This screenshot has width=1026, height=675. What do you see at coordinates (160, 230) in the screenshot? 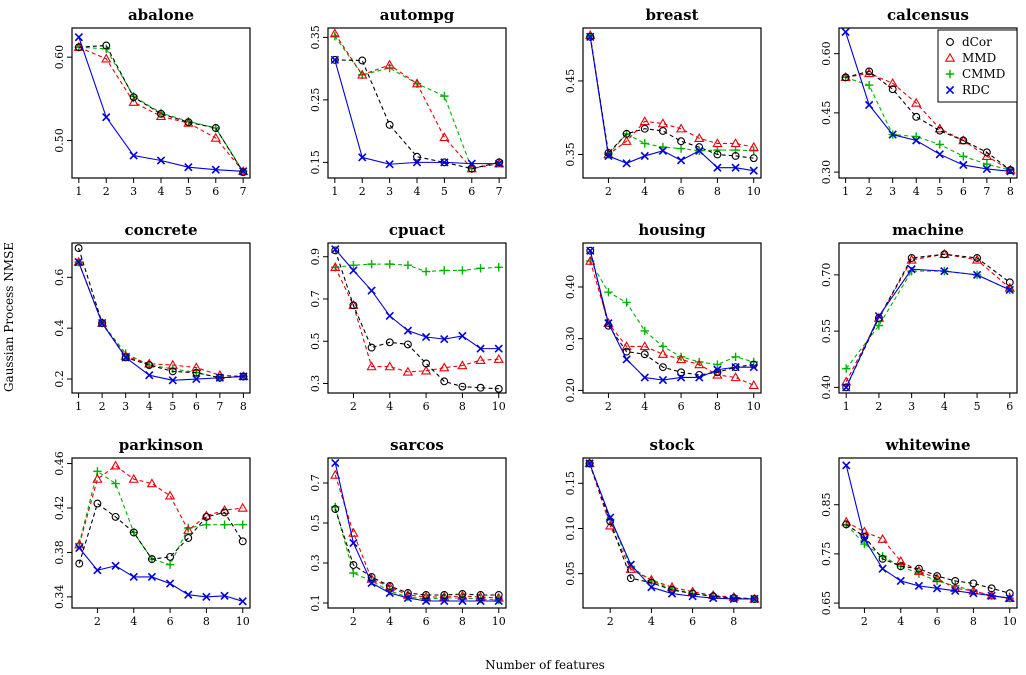
I see `panel-title: concrete` at bounding box center [160, 230].